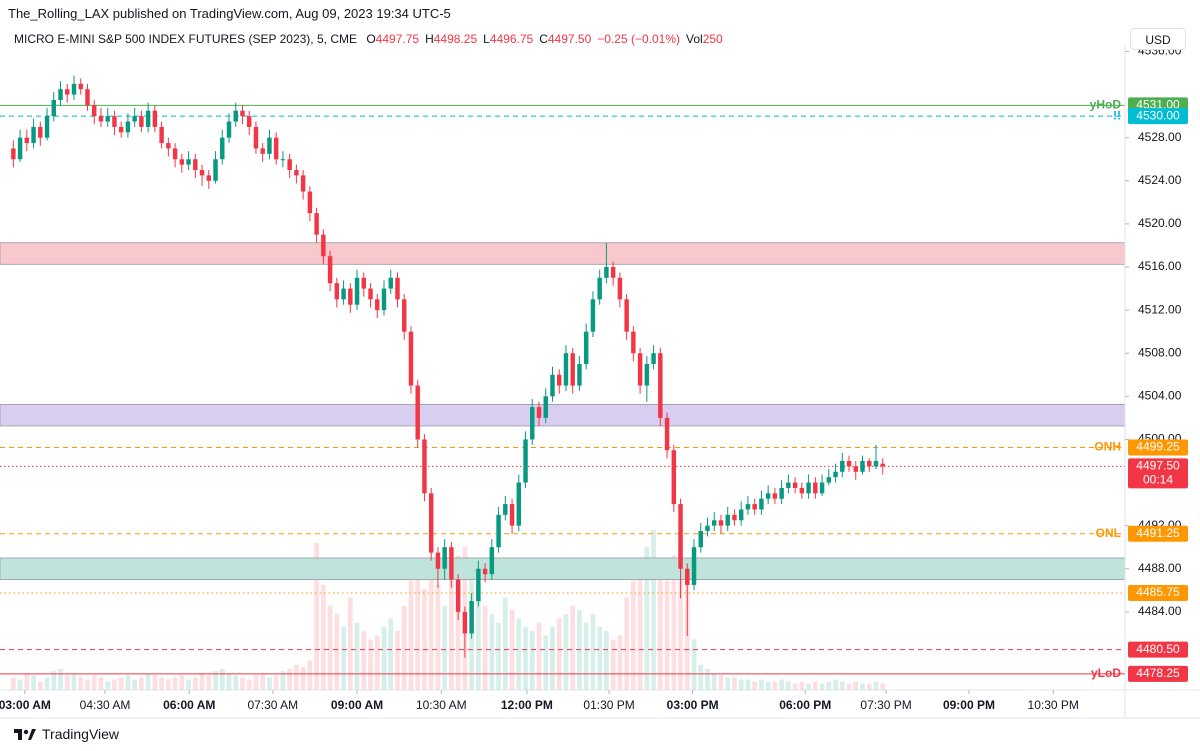  I want to click on x-tick-label: 06:00 PM, so click(805, 705).